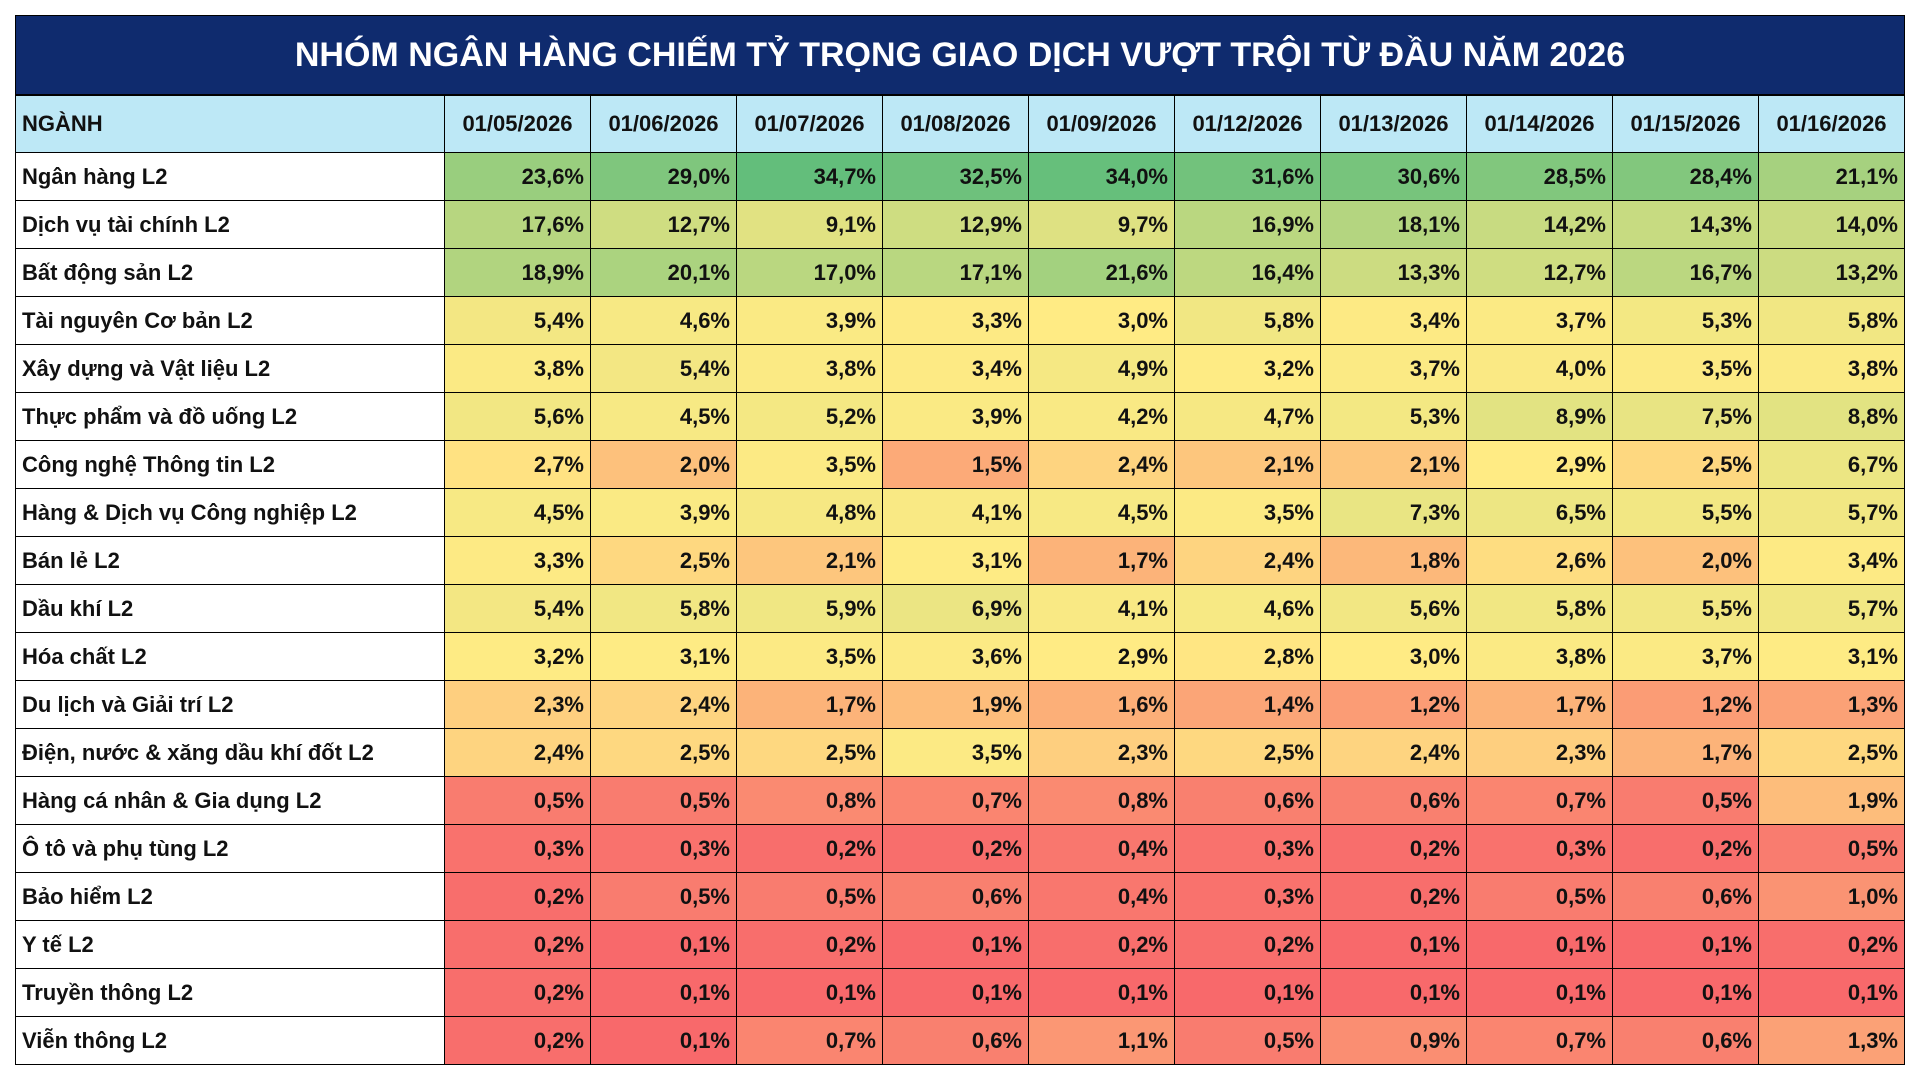 The height and width of the screenshot is (1080, 1920). I want to click on row-label: Ô tô và phụ tùng L2, so click(230, 848).